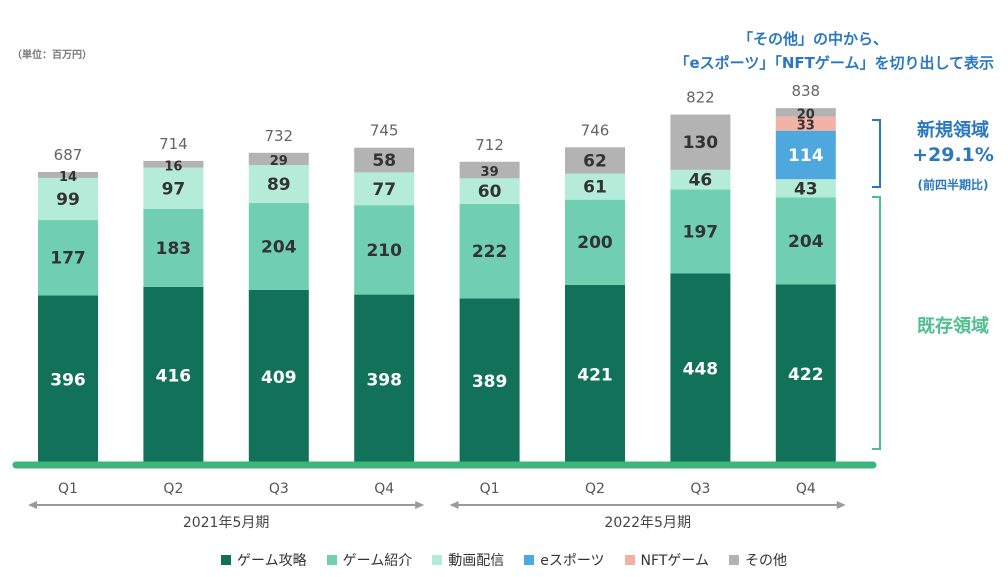  What do you see at coordinates (701, 143) in the screenshot?
I see `data-label: 130` at bounding box center [701, 143].